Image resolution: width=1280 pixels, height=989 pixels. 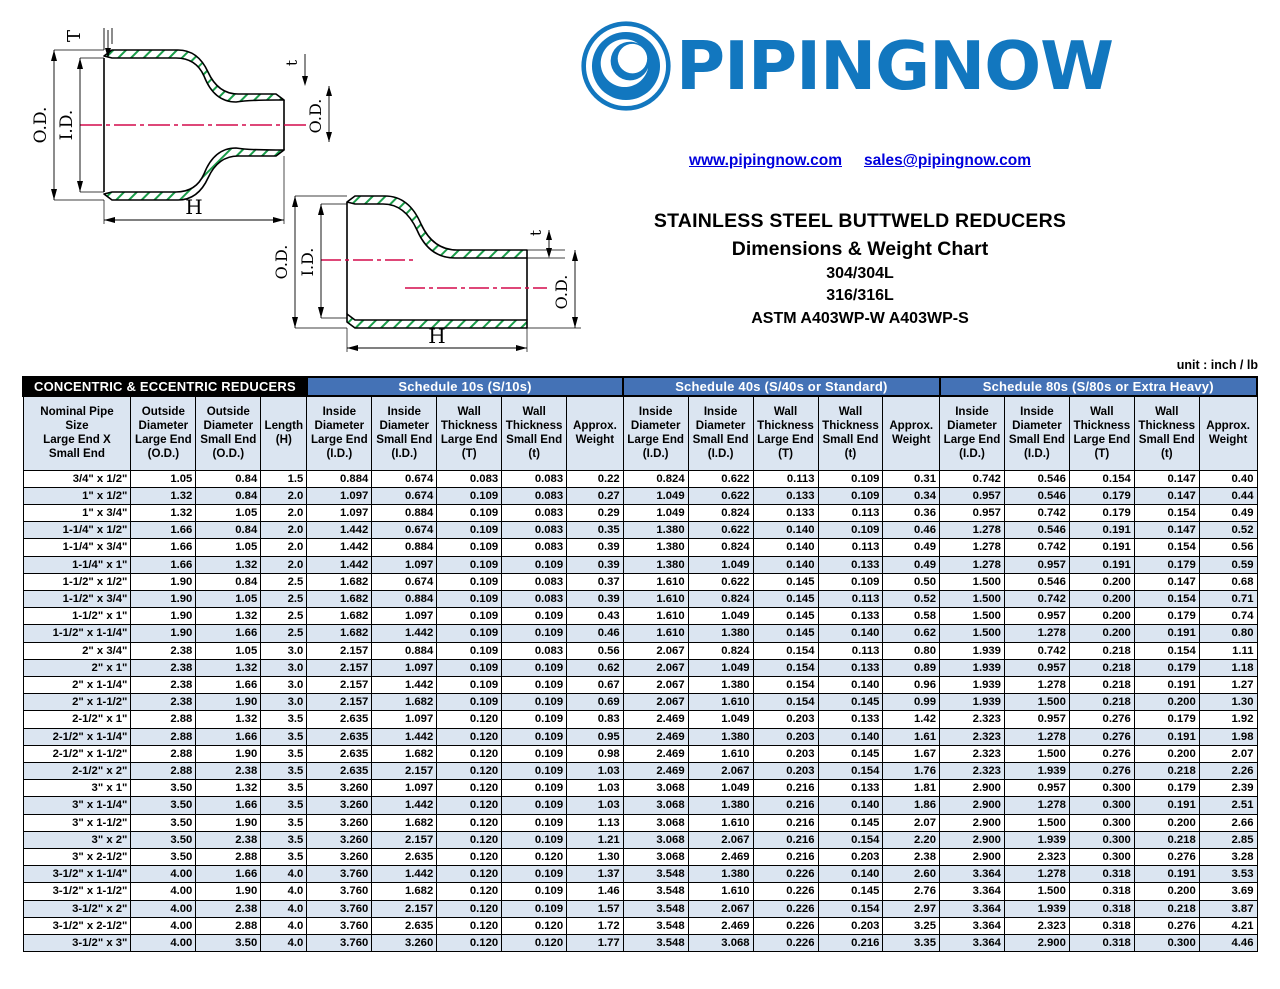 What do you see at coordinates (193, 207) in the screenshot?
I see `label-H: H` at bounding box center [193, 207].